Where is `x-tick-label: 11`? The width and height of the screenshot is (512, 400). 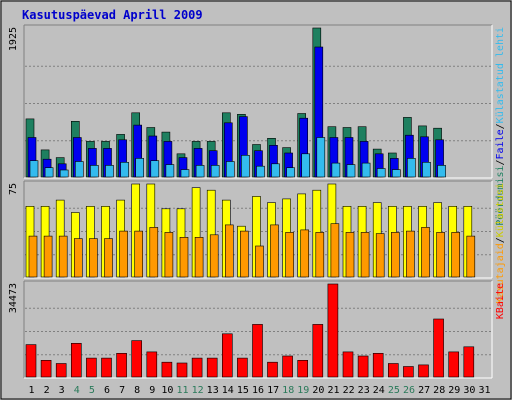
x-tick-label: 11 is located at coordinates (182, 390).